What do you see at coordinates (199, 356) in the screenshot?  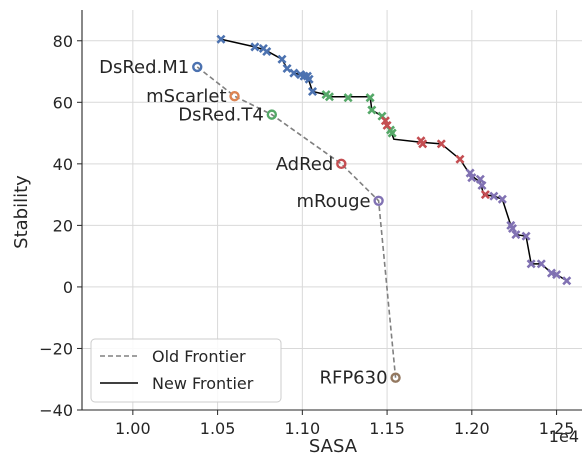 I see `legend-old-frontier-label: Old Frontier` at bounding box center [199, 356].